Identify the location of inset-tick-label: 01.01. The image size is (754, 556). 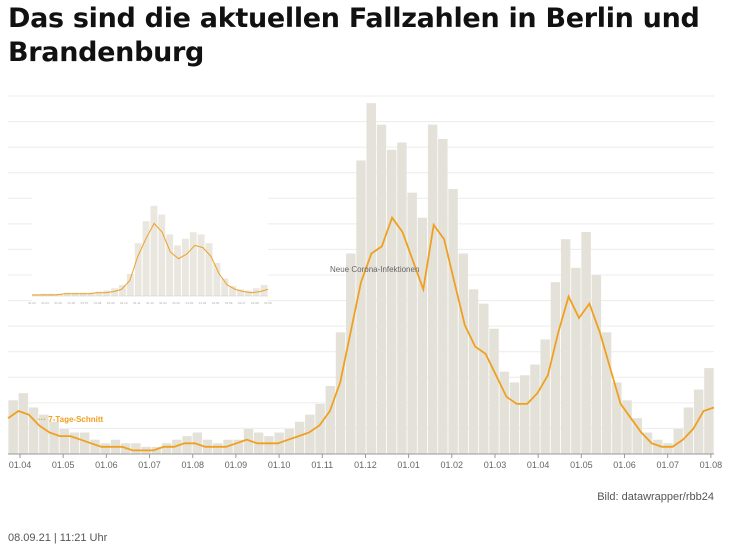
(163, 303).